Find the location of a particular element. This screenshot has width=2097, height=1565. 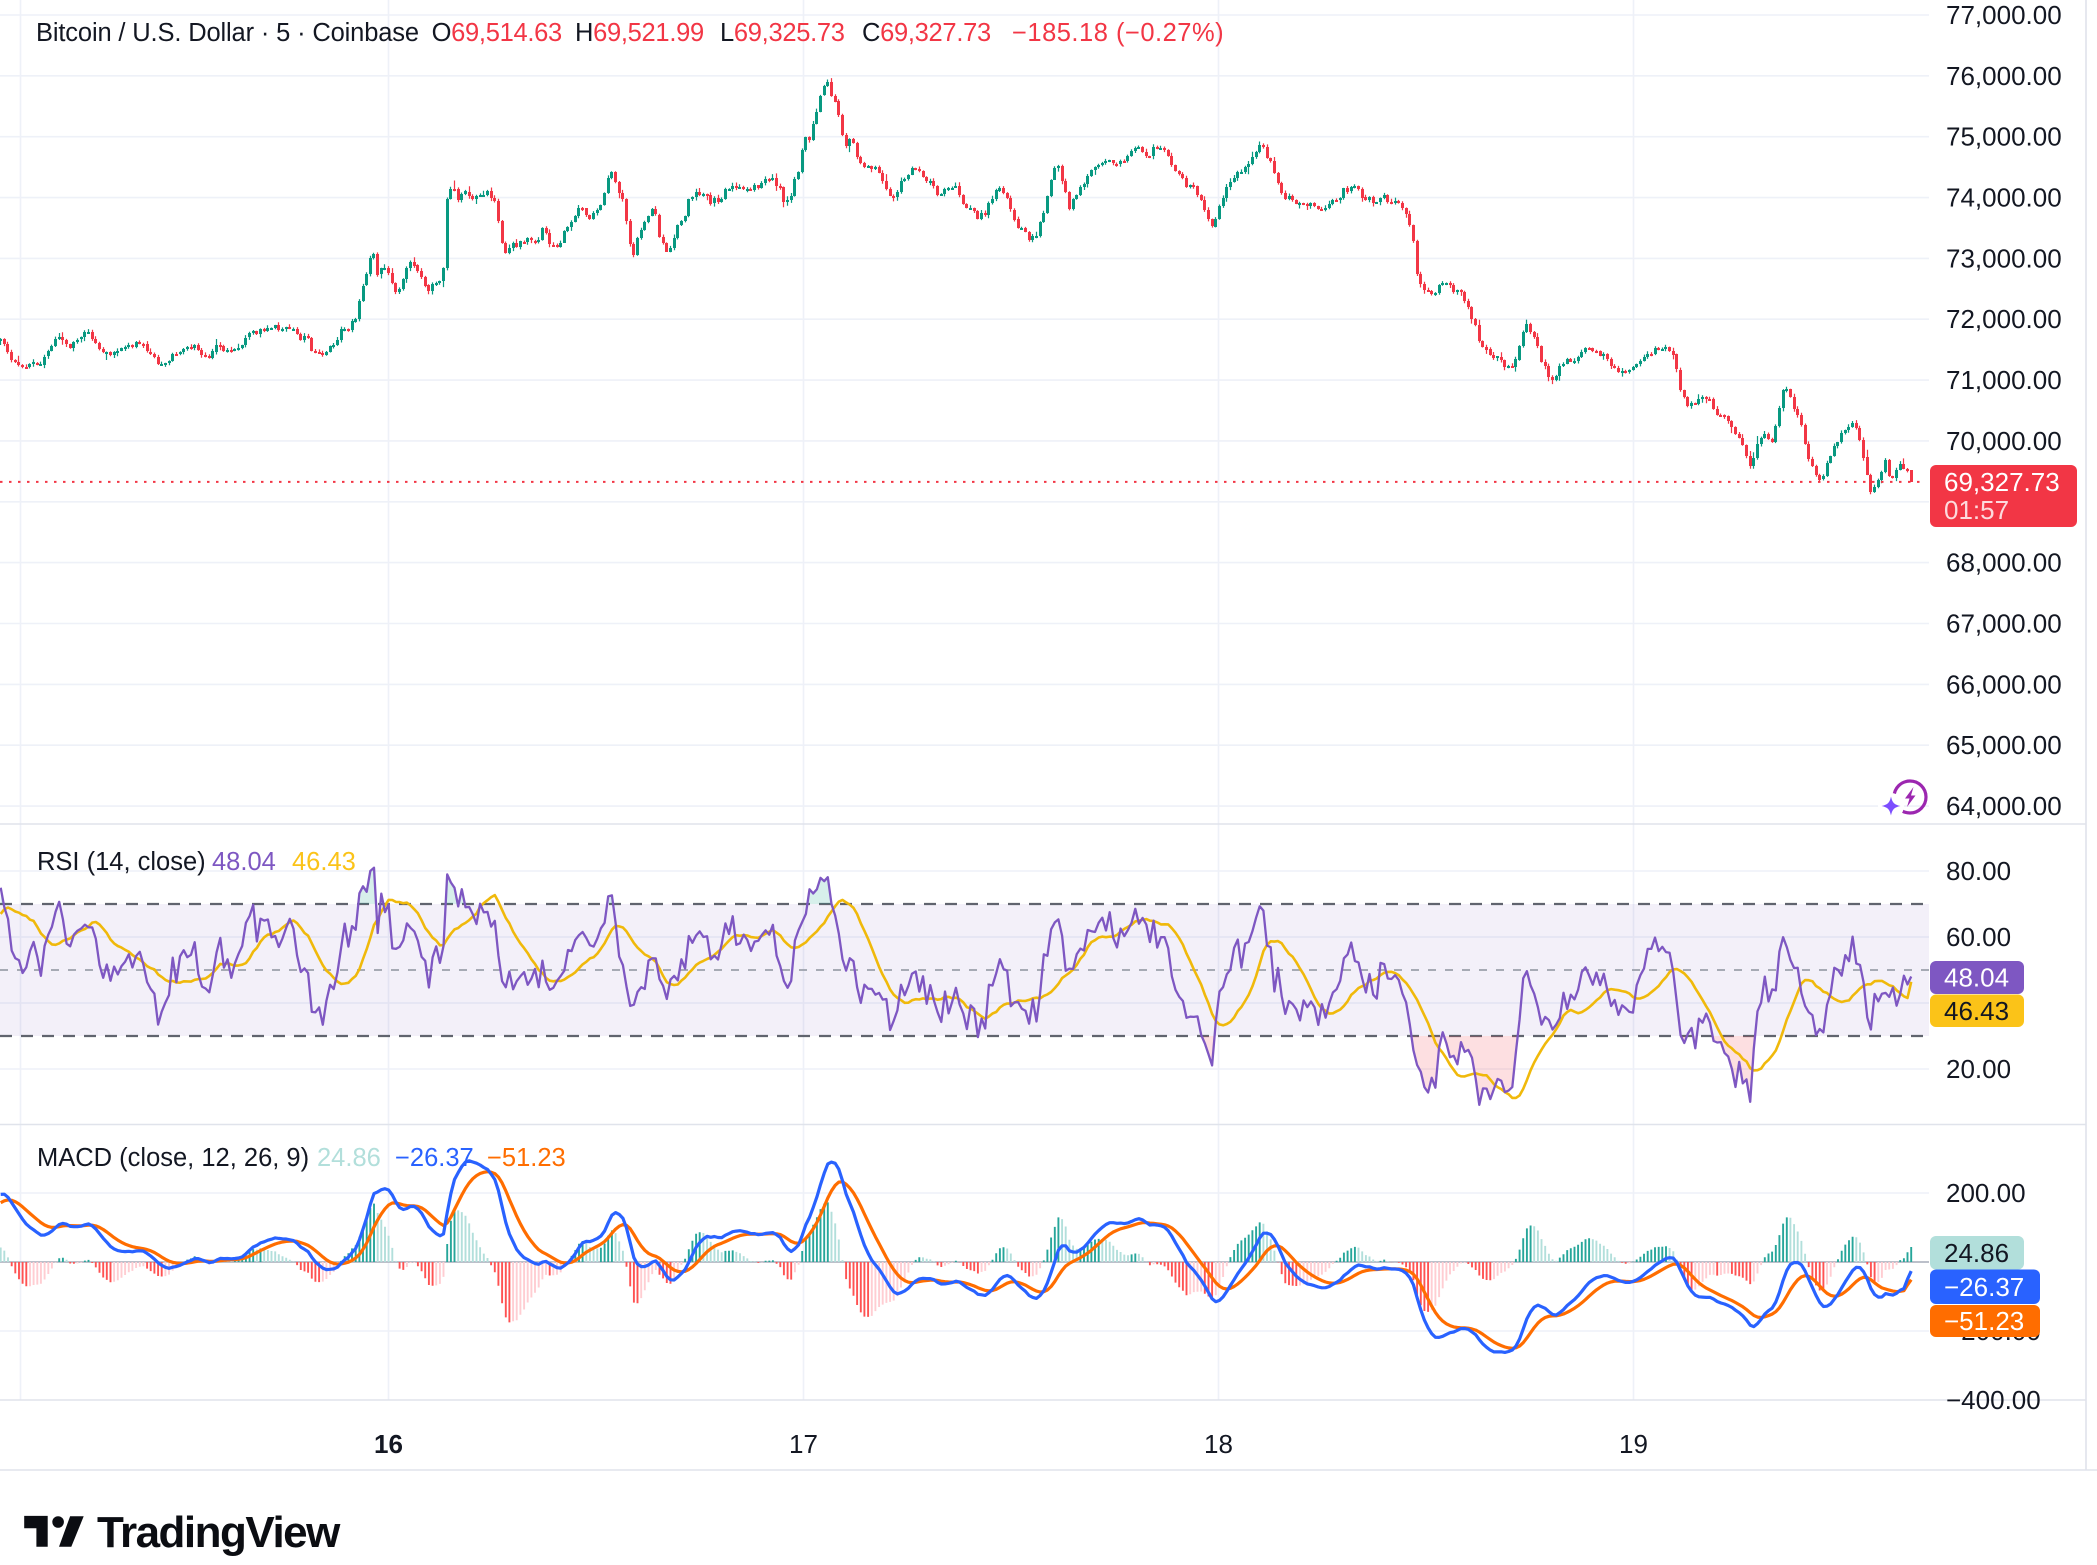

svg-text: 70,000.00 is located at coordinates (2004, 441).